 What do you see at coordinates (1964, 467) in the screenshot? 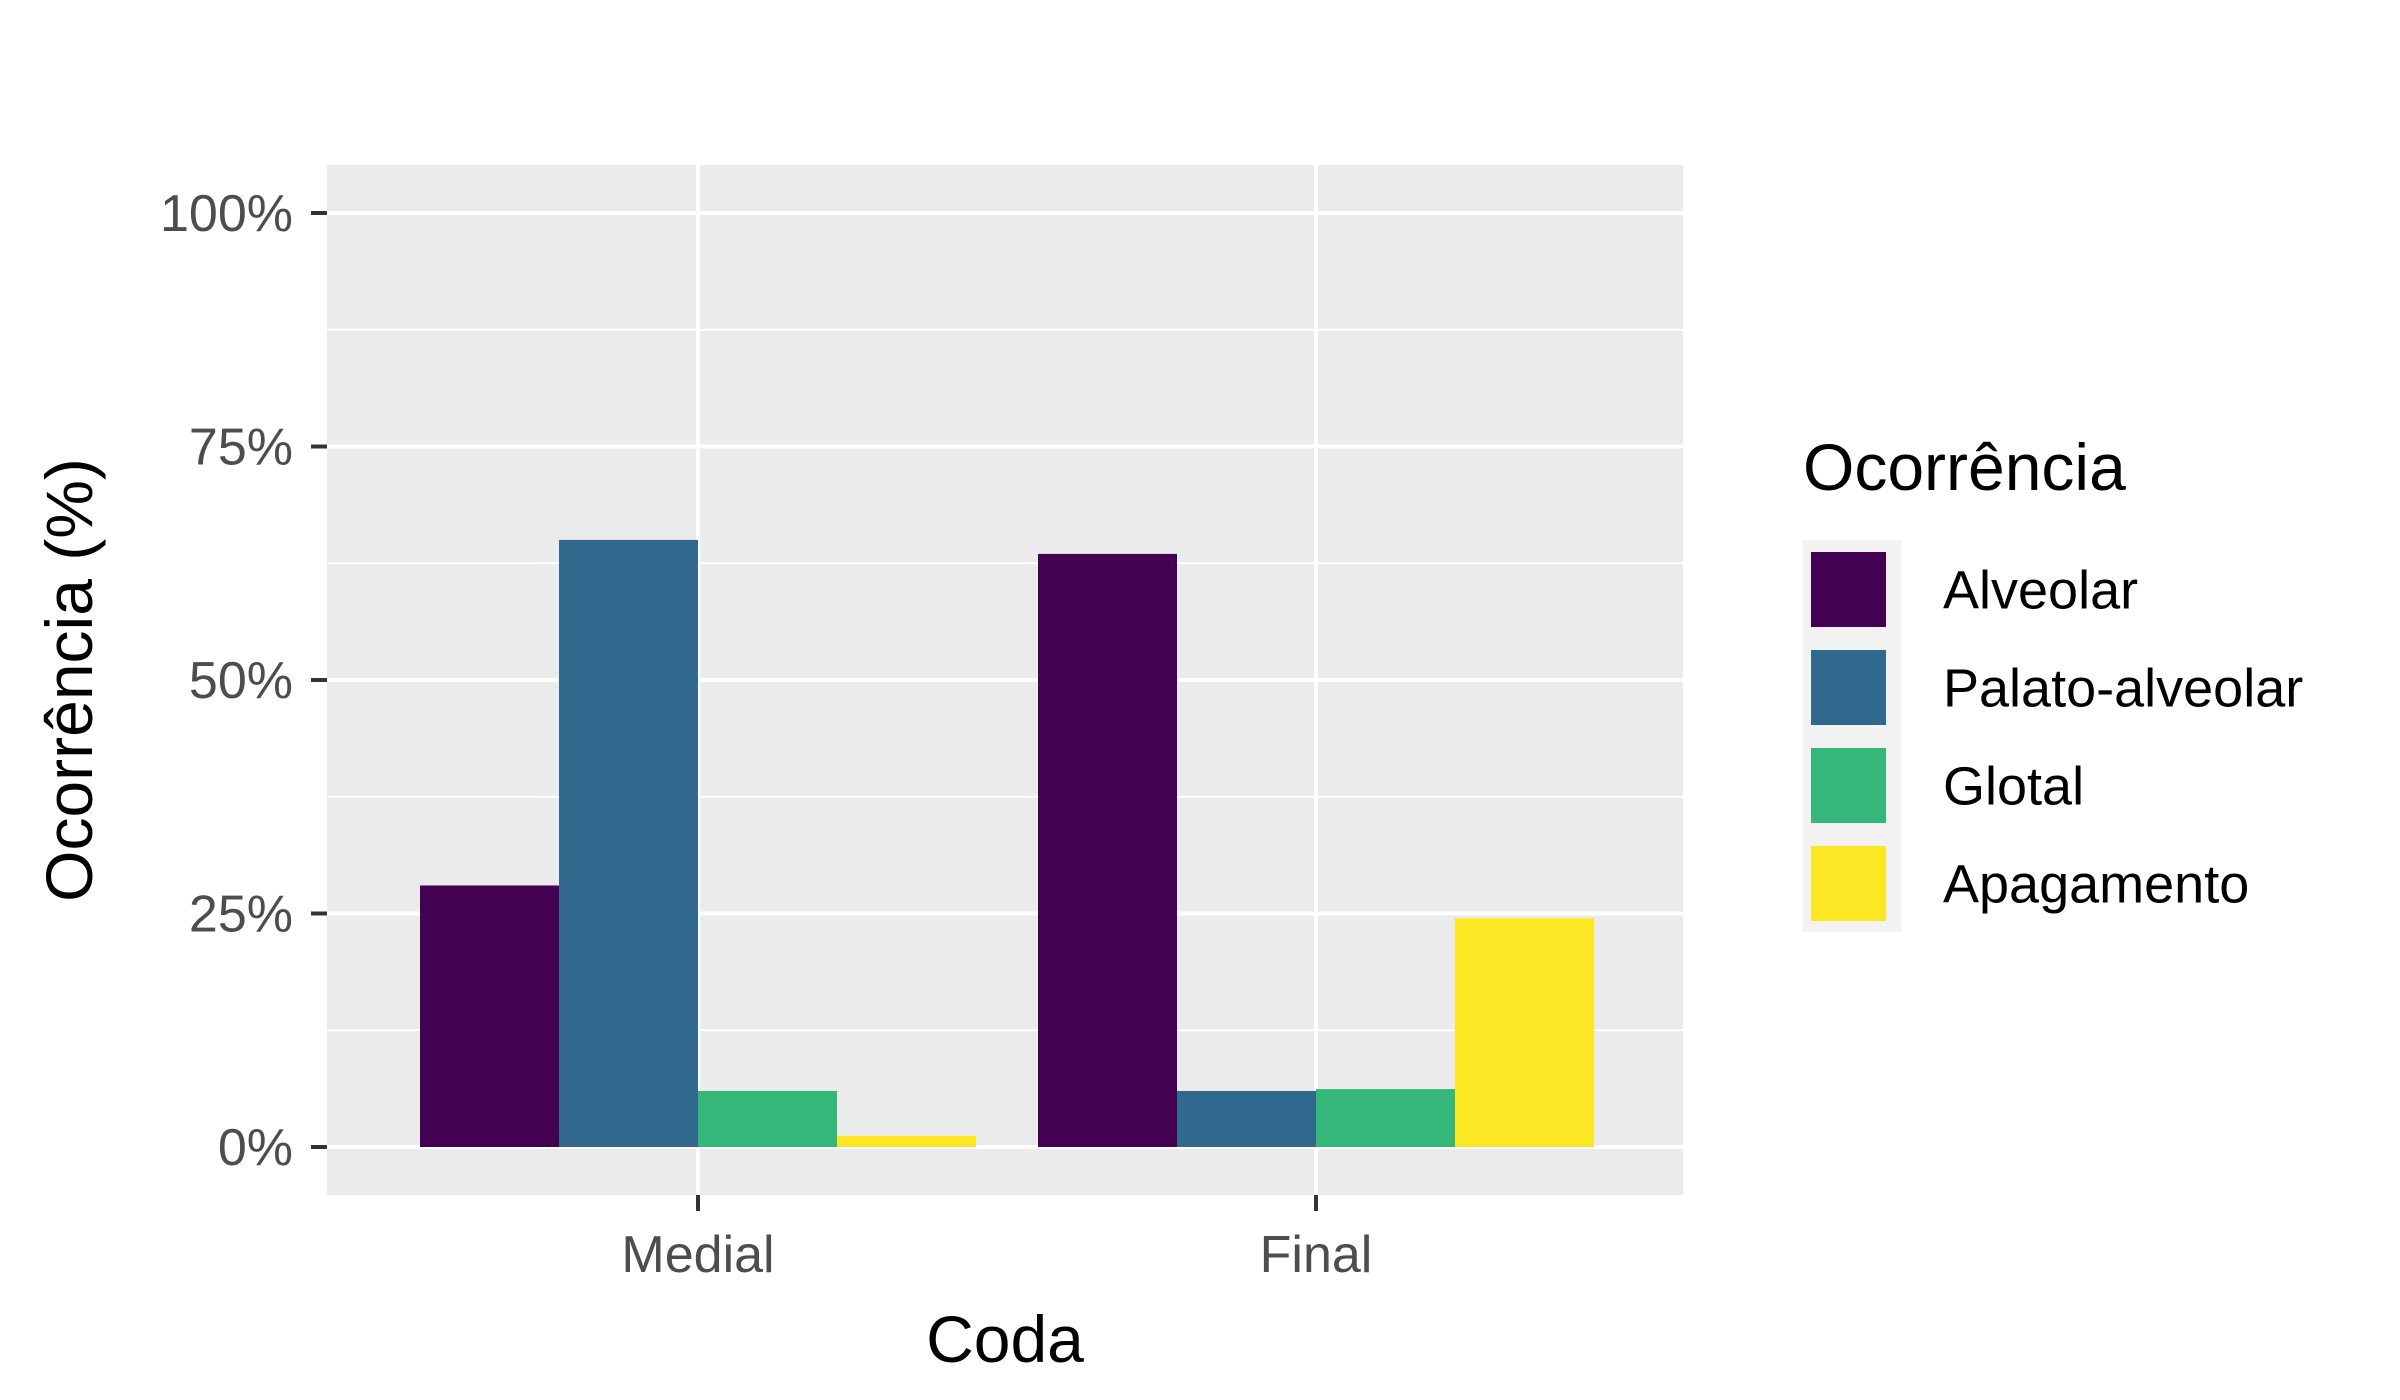
I see `legend-title: Ocorrência` at bounding box center [1964, 467].